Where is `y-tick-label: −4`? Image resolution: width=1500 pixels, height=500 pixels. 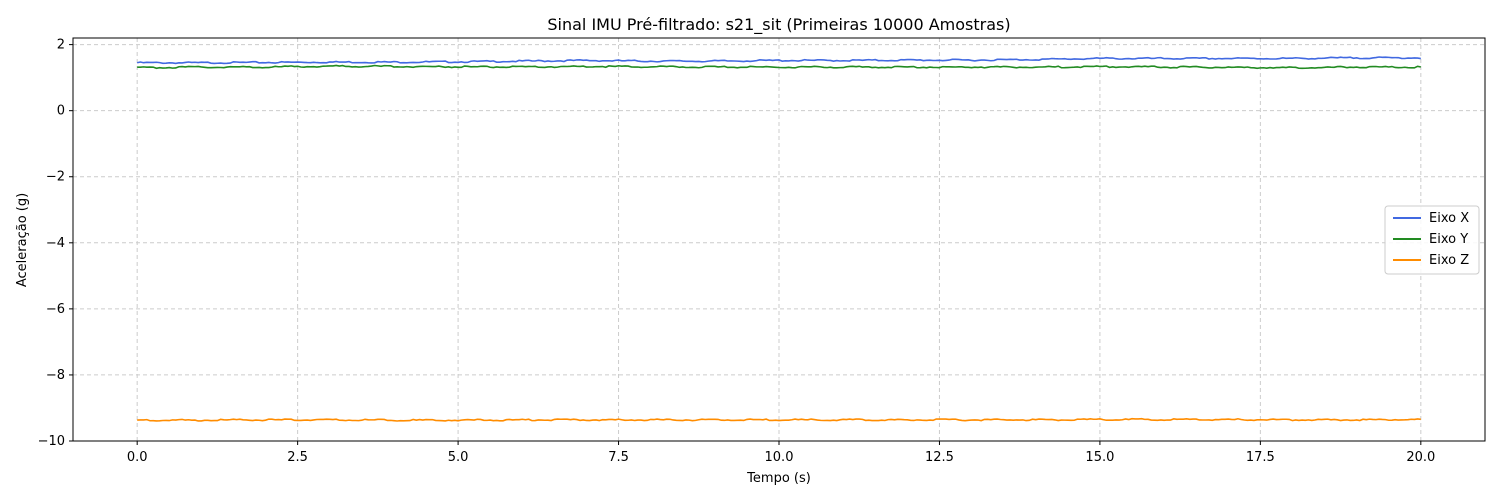
y-tick-label: −4 is located at coordinates (55, 243).